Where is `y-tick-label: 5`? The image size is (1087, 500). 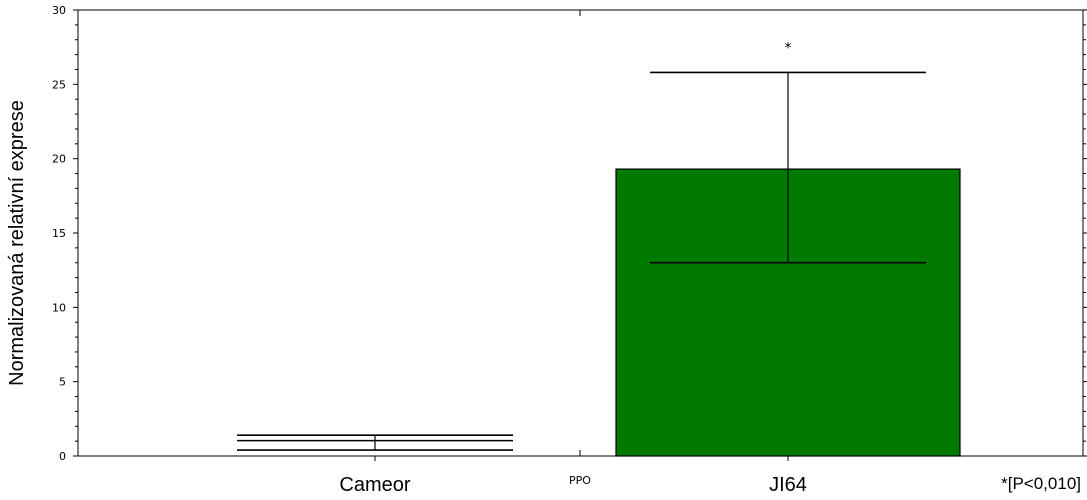
y-tick-label: 5 is located at coordinates (62, 382).